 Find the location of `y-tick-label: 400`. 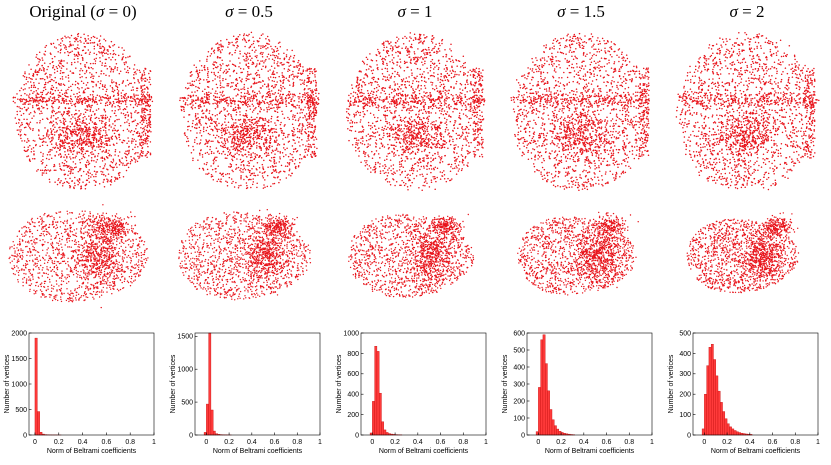

y-tick-label: 400 is located at coordinates (353, 395).